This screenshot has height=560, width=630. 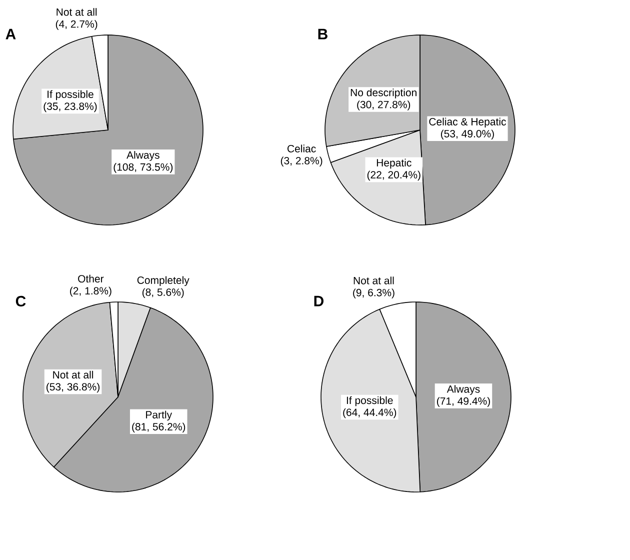 What do you see at coordinates (159, 427) in the screenshot?
I see `data-label: (81, 56.2%)` at bounding box center [159, 427].